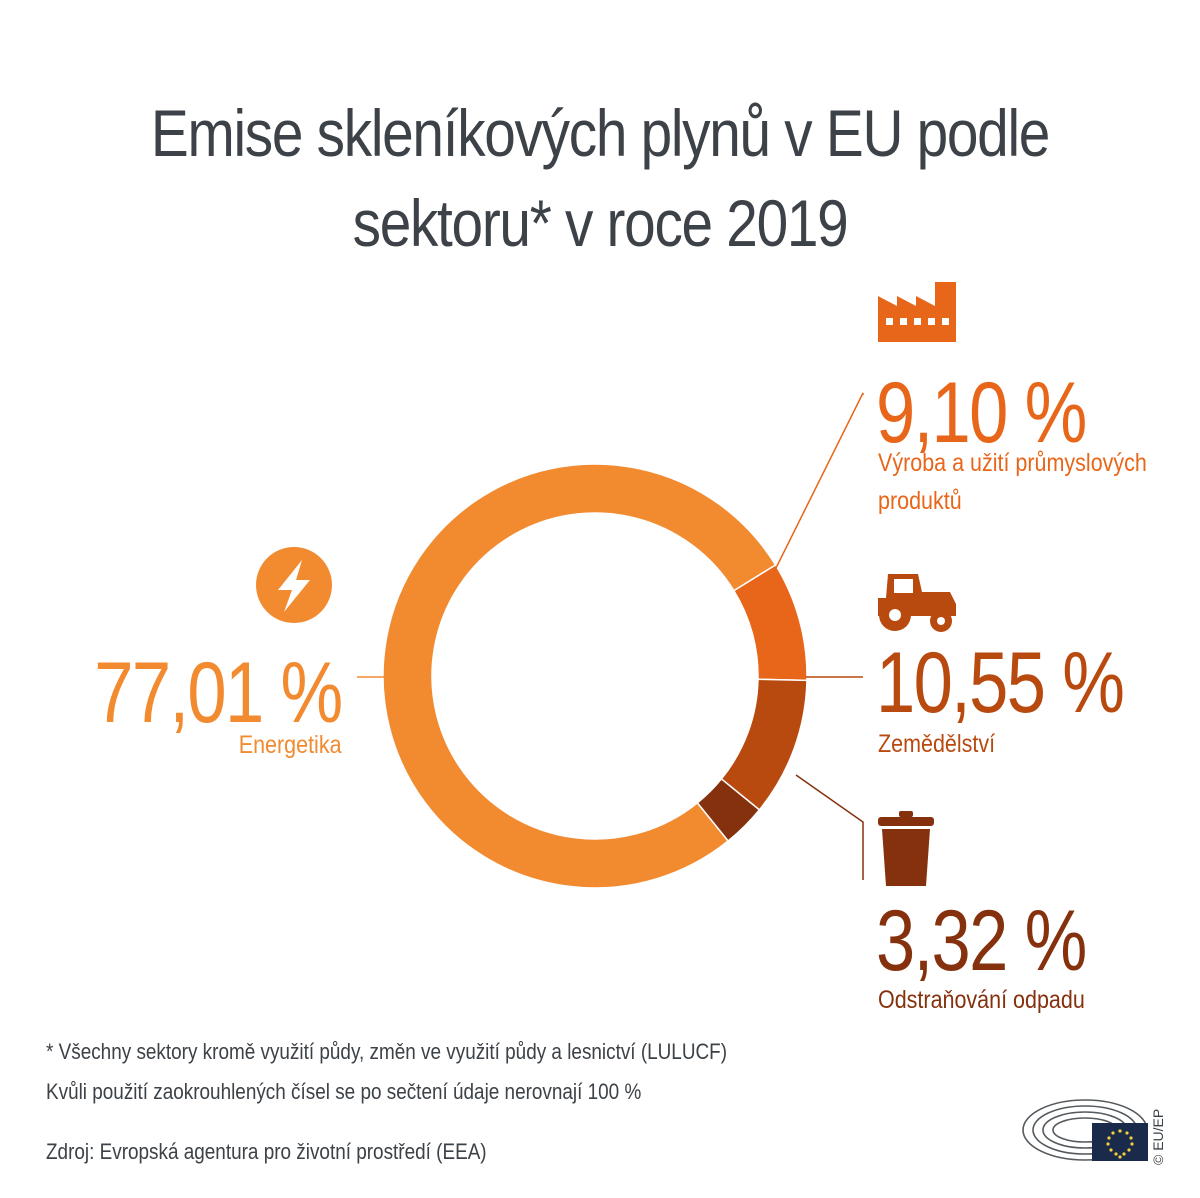 Image resolution: width=1200 pixels, height=1198 pixels. Describe the element at coordinates (600, 133) in the screenshot. I see `chart-title-line1: Emise skleníkových plynů v EU podle` at that location.